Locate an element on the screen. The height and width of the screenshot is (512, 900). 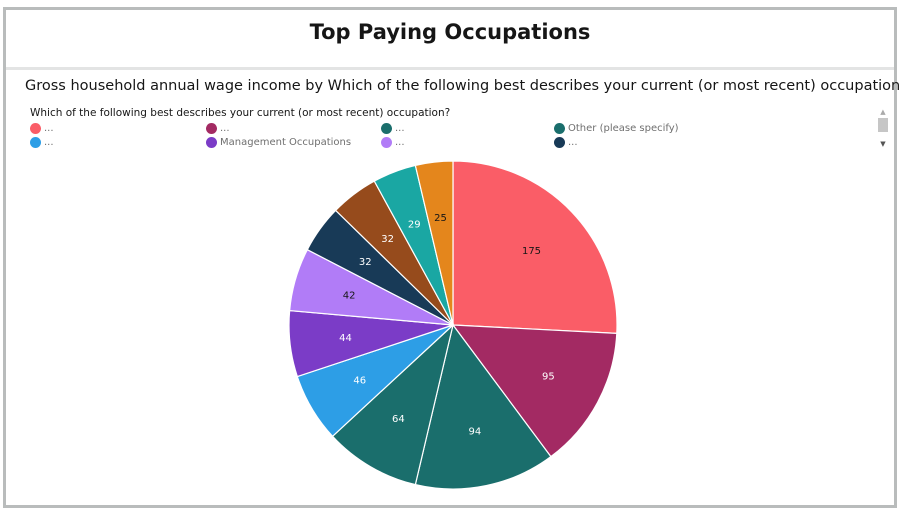
legend-label: Other (please specify) is located at coordinates (623, 128).